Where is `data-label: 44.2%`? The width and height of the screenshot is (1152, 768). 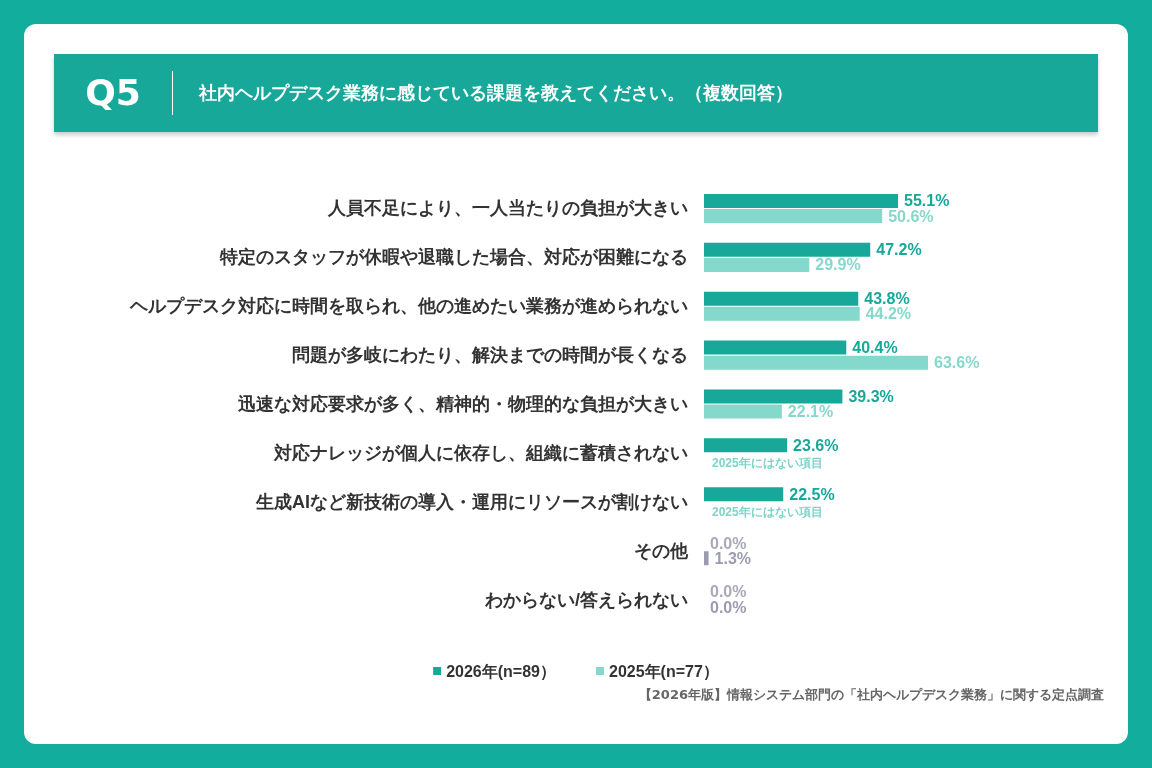
data-label: 44.2% is located at coordinates (888, 314).